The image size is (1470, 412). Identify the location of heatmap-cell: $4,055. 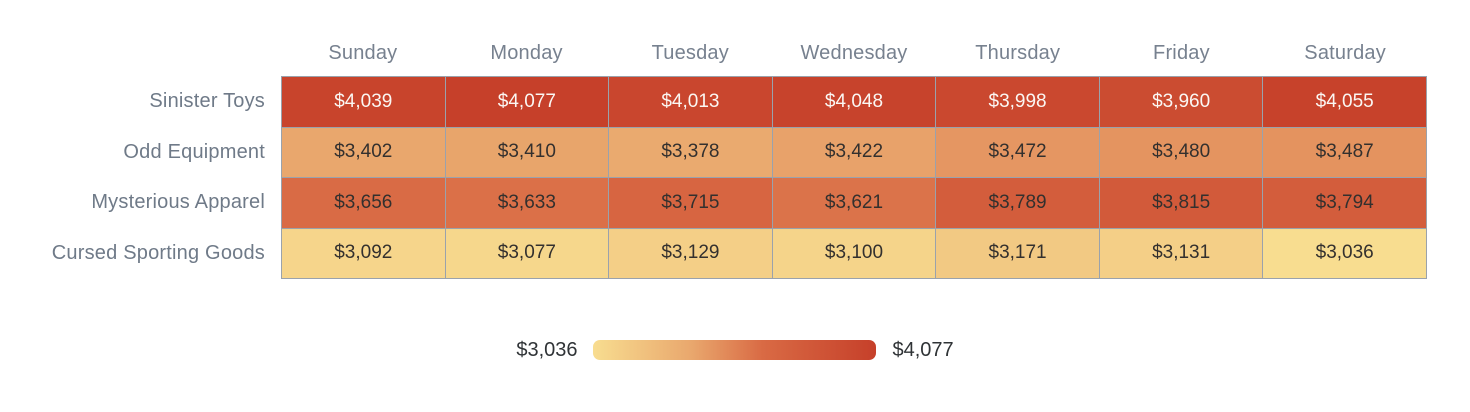
(1345, 102).